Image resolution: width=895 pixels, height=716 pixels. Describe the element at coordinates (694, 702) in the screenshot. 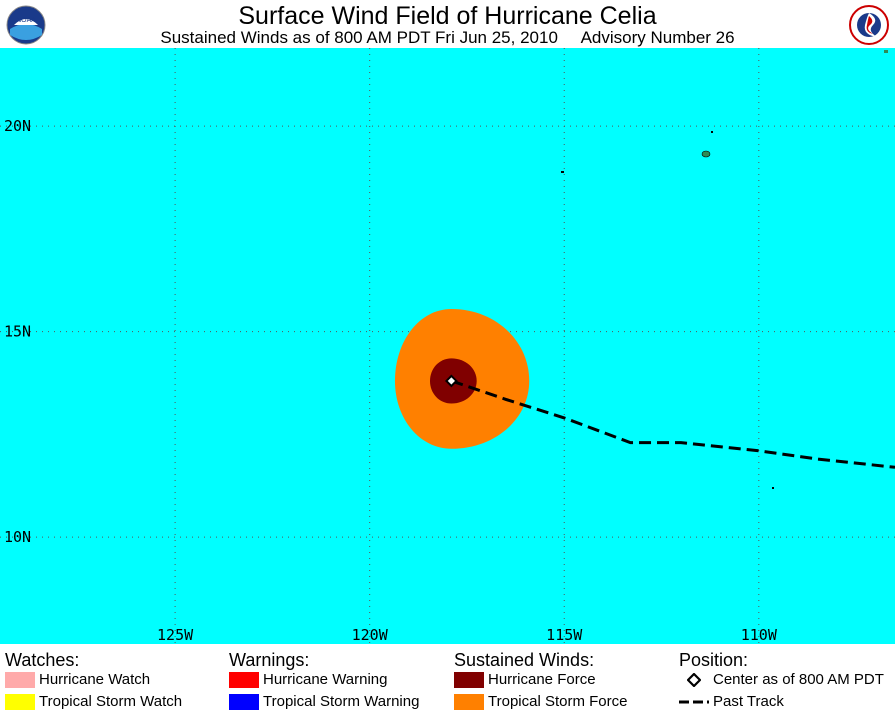

I see `dashed-line-icon` at that location.